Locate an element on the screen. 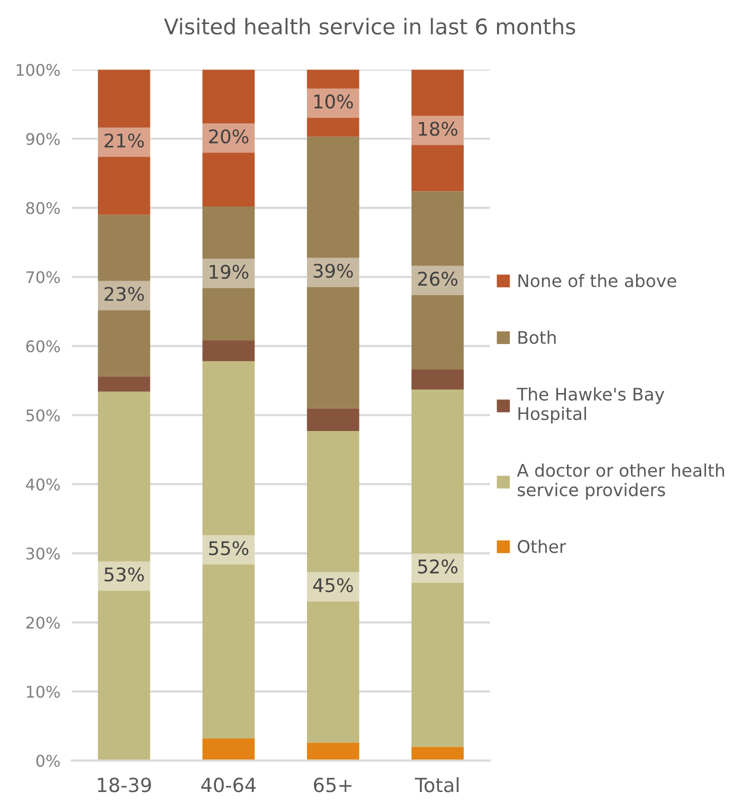 The height and width of the screenshot is (810, 740). data-label: 26% is located at coordinates (438, 279).